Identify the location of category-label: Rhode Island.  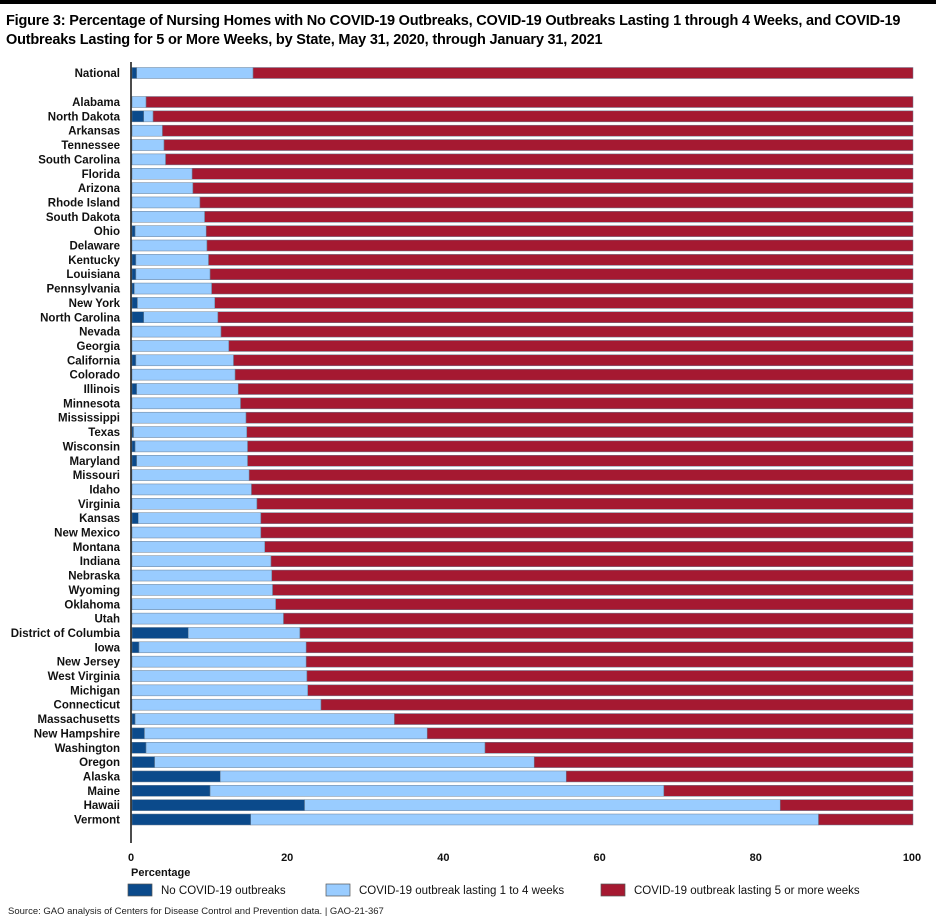
(84, 203).